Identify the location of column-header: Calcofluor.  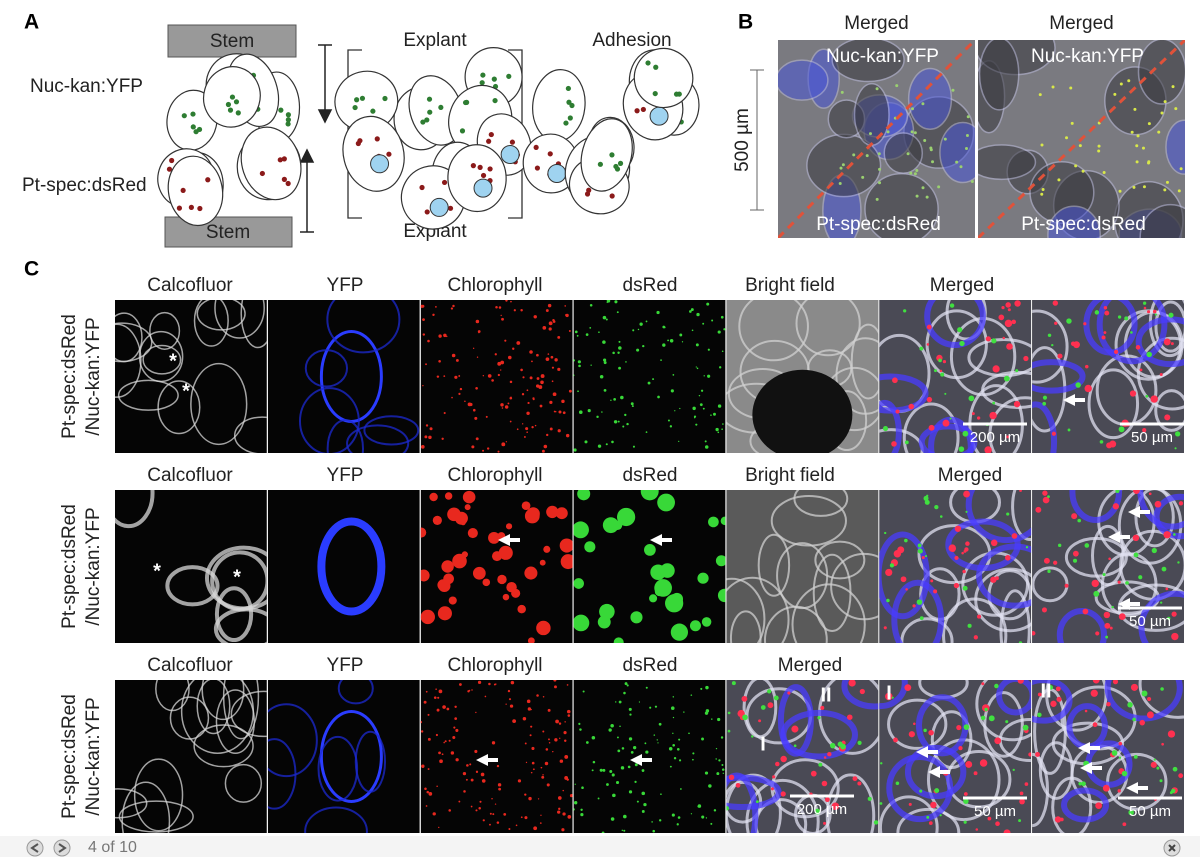
(190, 475).